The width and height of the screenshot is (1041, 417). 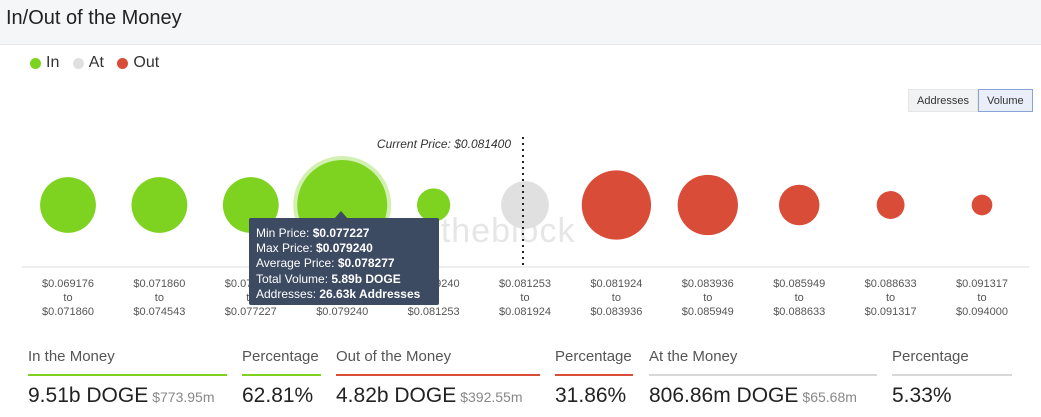 I want to click on legend-label-out: Out, so click(x=146, y=62).